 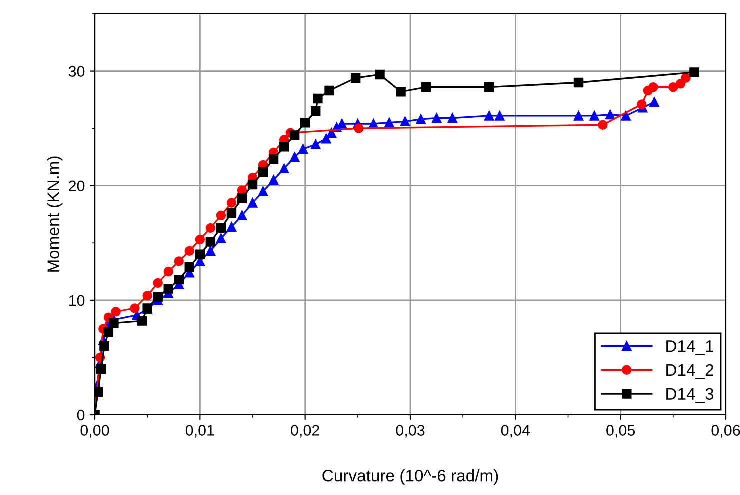 I want to click on x-tick-label: 0,00, so click(x=95, y=431).